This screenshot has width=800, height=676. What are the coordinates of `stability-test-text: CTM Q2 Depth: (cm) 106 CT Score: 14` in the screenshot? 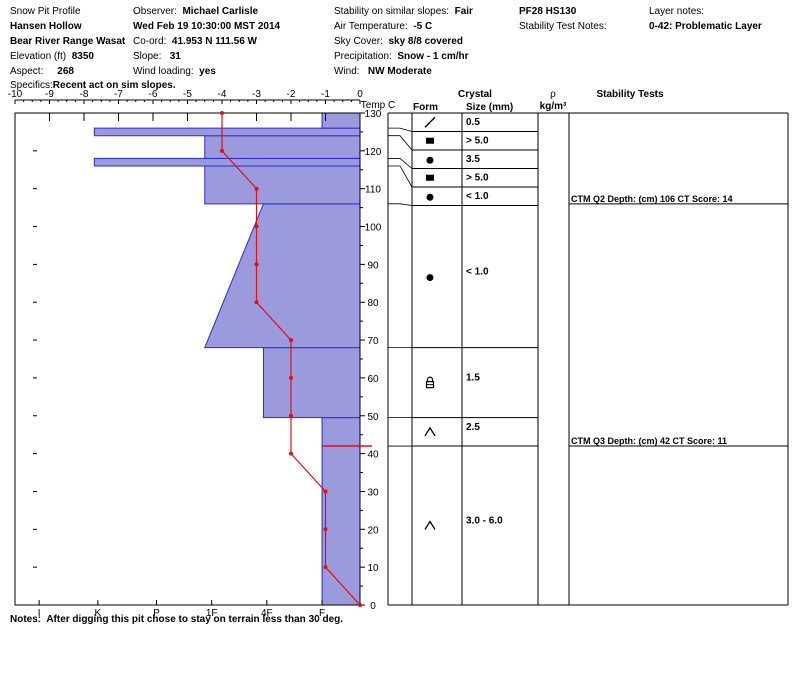 It's located at (652, 199).